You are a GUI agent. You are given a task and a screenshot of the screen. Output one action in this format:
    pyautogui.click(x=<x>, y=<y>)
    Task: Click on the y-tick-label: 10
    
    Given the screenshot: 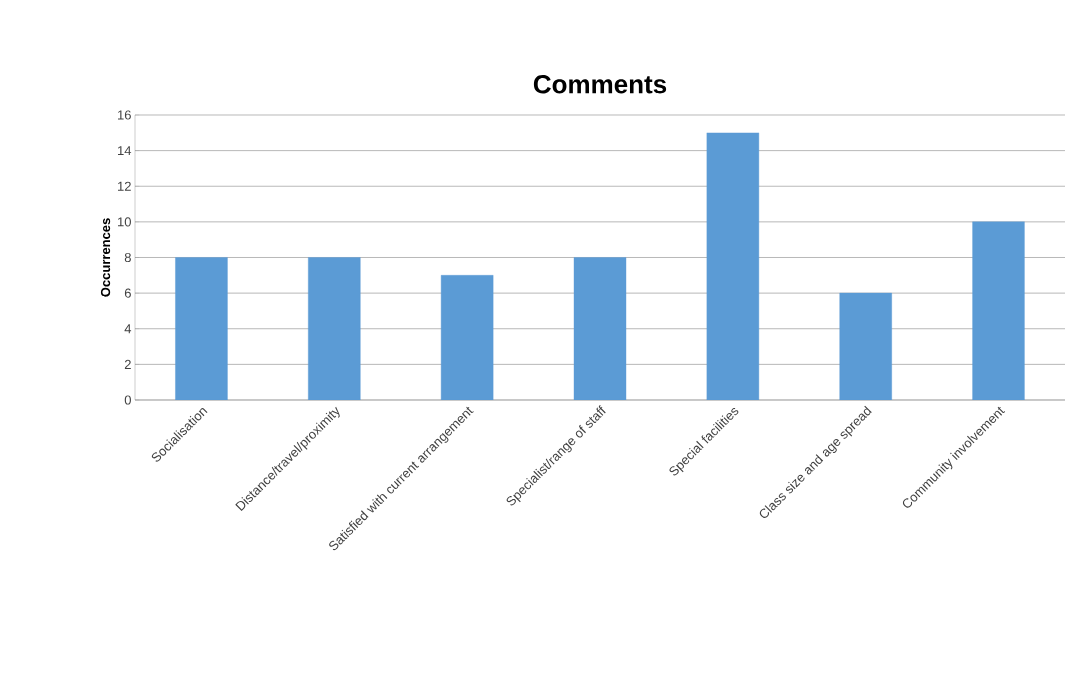 What is the action you would take?
    pyautogui.click(x=124, y=222)
    